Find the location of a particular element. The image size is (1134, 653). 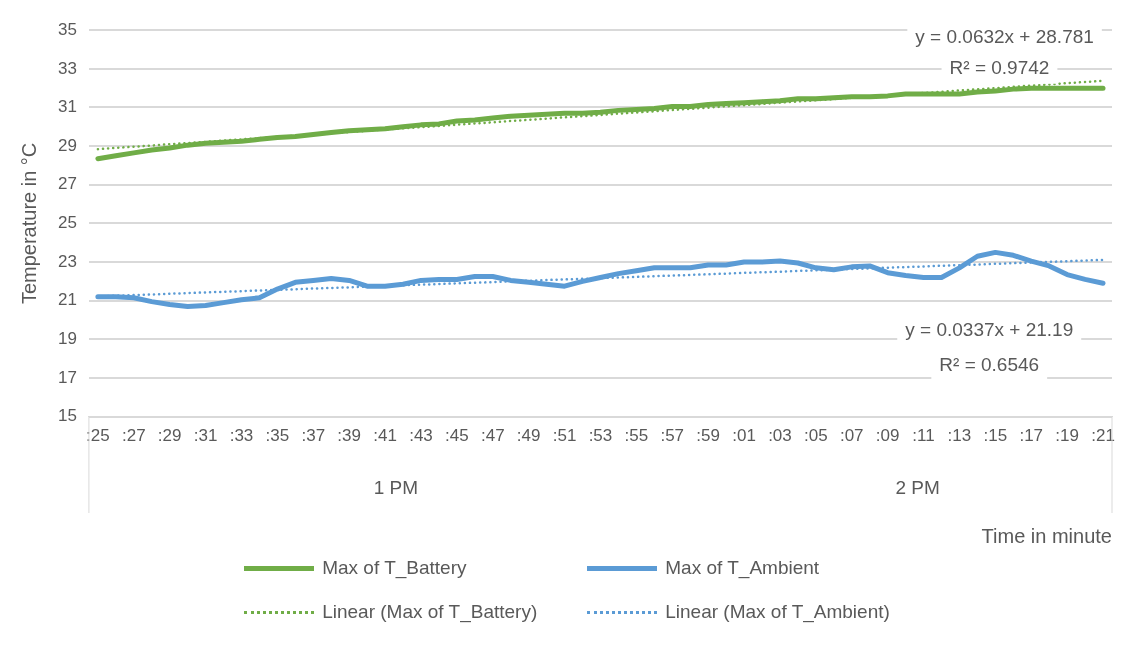

legend-label: Linear (Max of T_Ambient) is located at coordinates (777, 612).